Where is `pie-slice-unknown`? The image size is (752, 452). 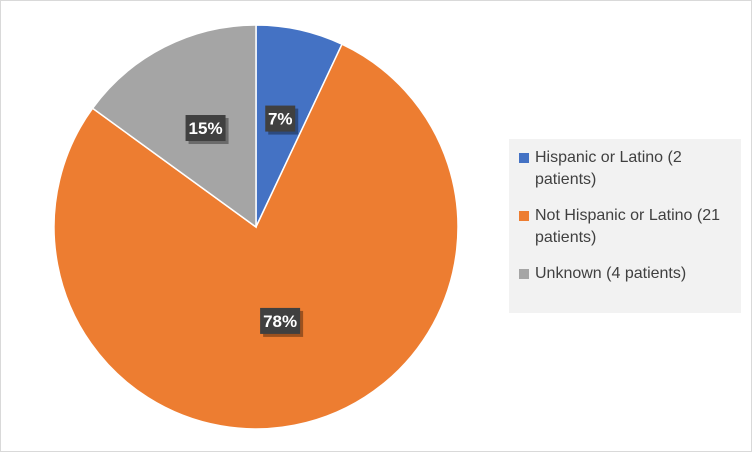
pie-slice-unknown is located at coordinates (174, 126).